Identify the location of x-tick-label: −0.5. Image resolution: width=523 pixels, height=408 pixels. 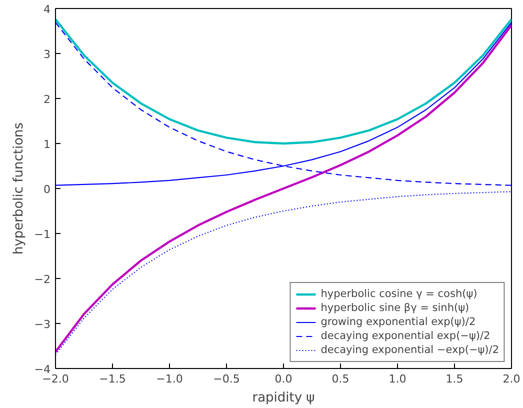
(226, 379).